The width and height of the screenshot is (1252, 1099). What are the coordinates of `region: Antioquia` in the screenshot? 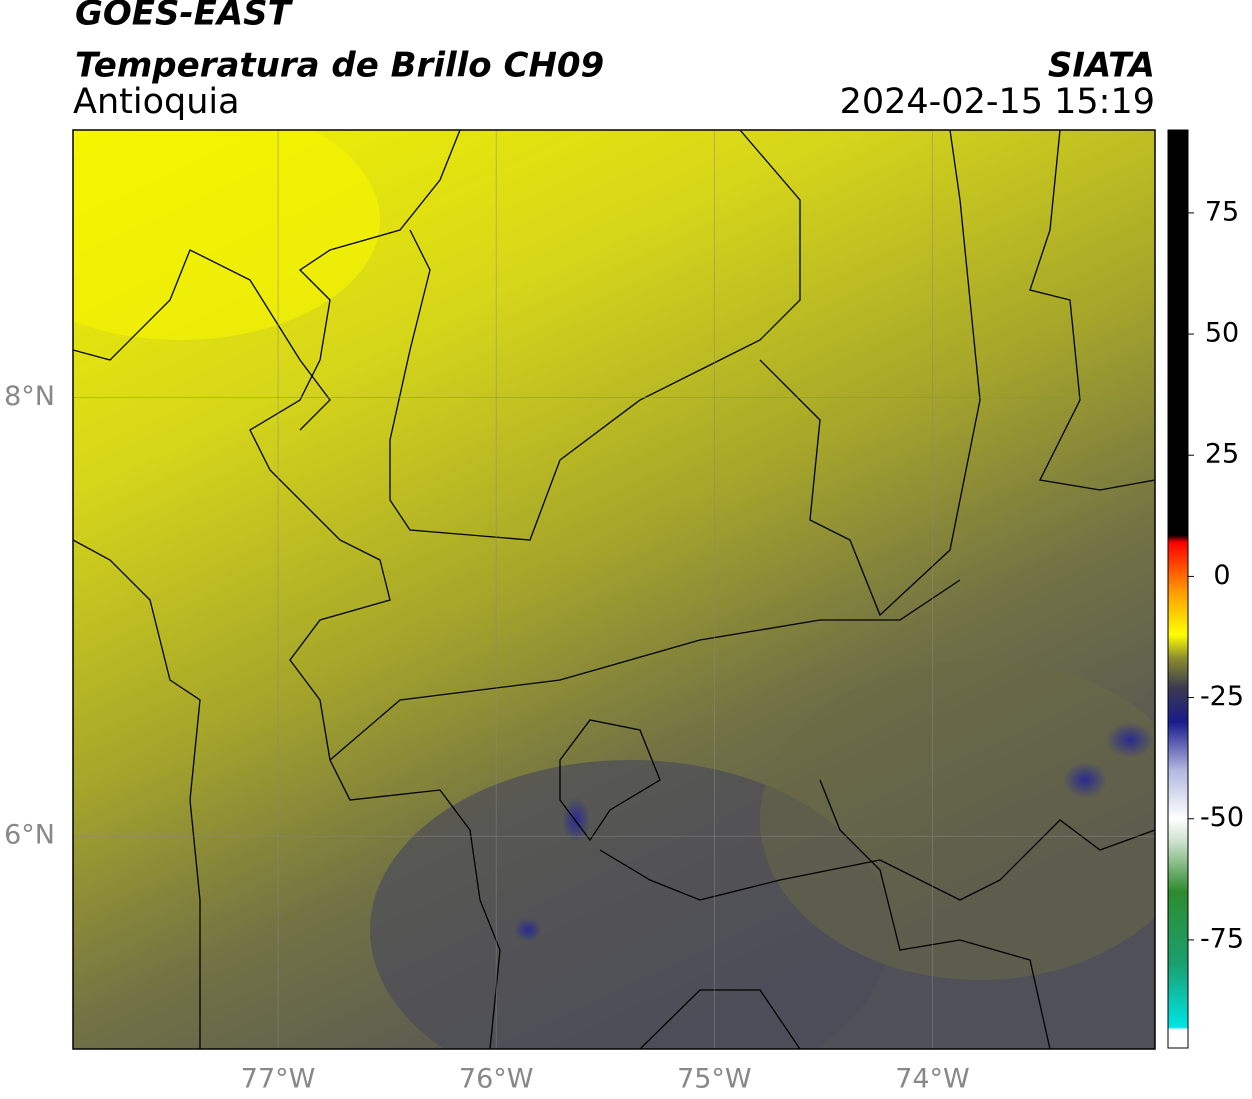 It's located at (156, 102).